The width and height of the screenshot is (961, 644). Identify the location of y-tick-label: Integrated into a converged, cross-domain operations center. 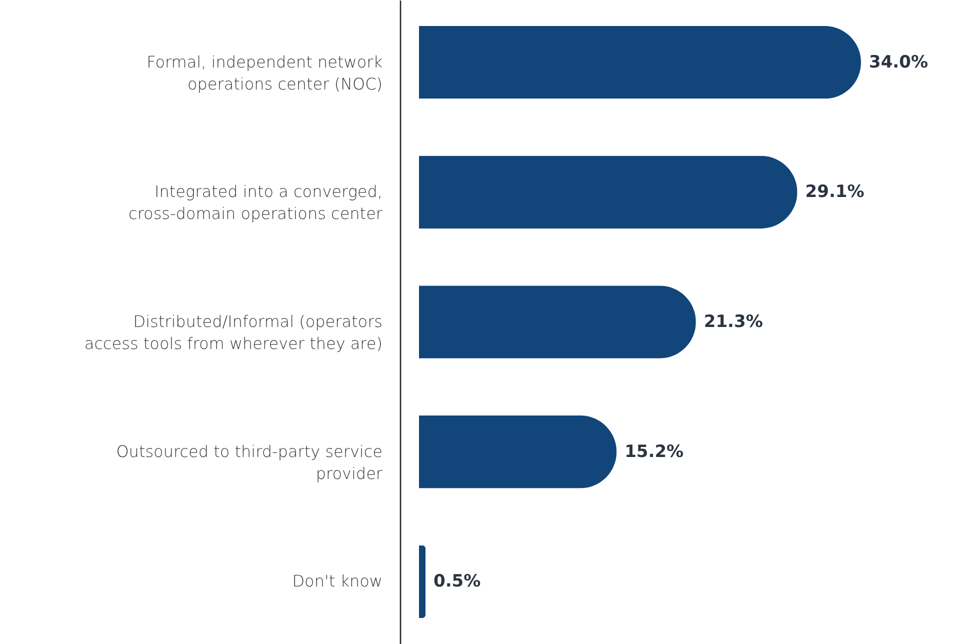
(255, 203).